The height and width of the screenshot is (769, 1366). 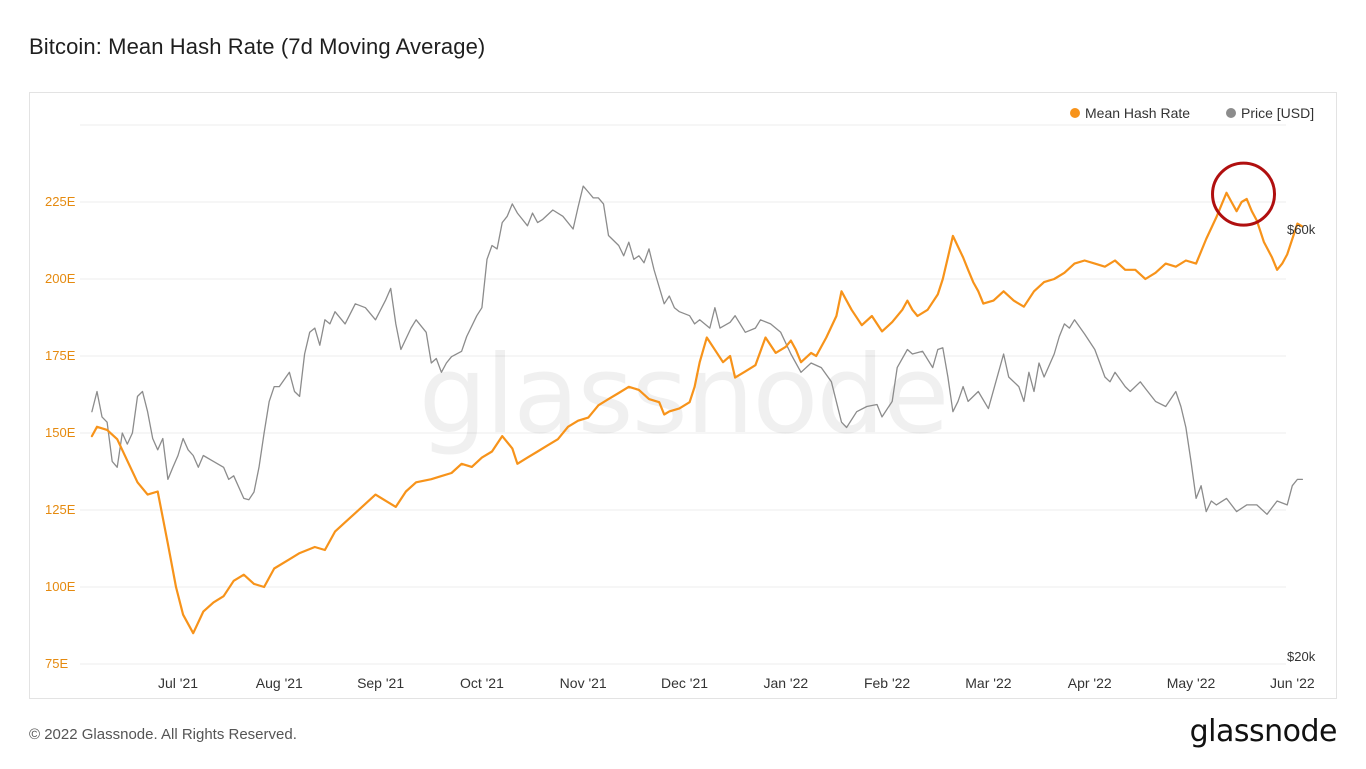 What do you see at coordinates (1191, 683) in the screenshot?
I see `x-tick-label: May '22` at bounding box center [1191, 683].